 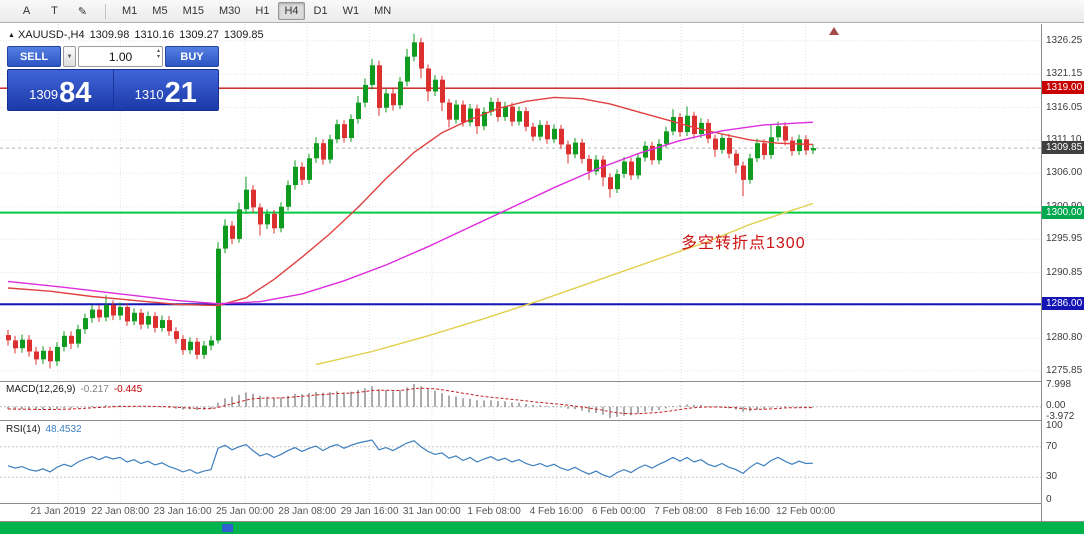 I want to click on sell-price-display: 1309 84, so click(x=61, y=90).